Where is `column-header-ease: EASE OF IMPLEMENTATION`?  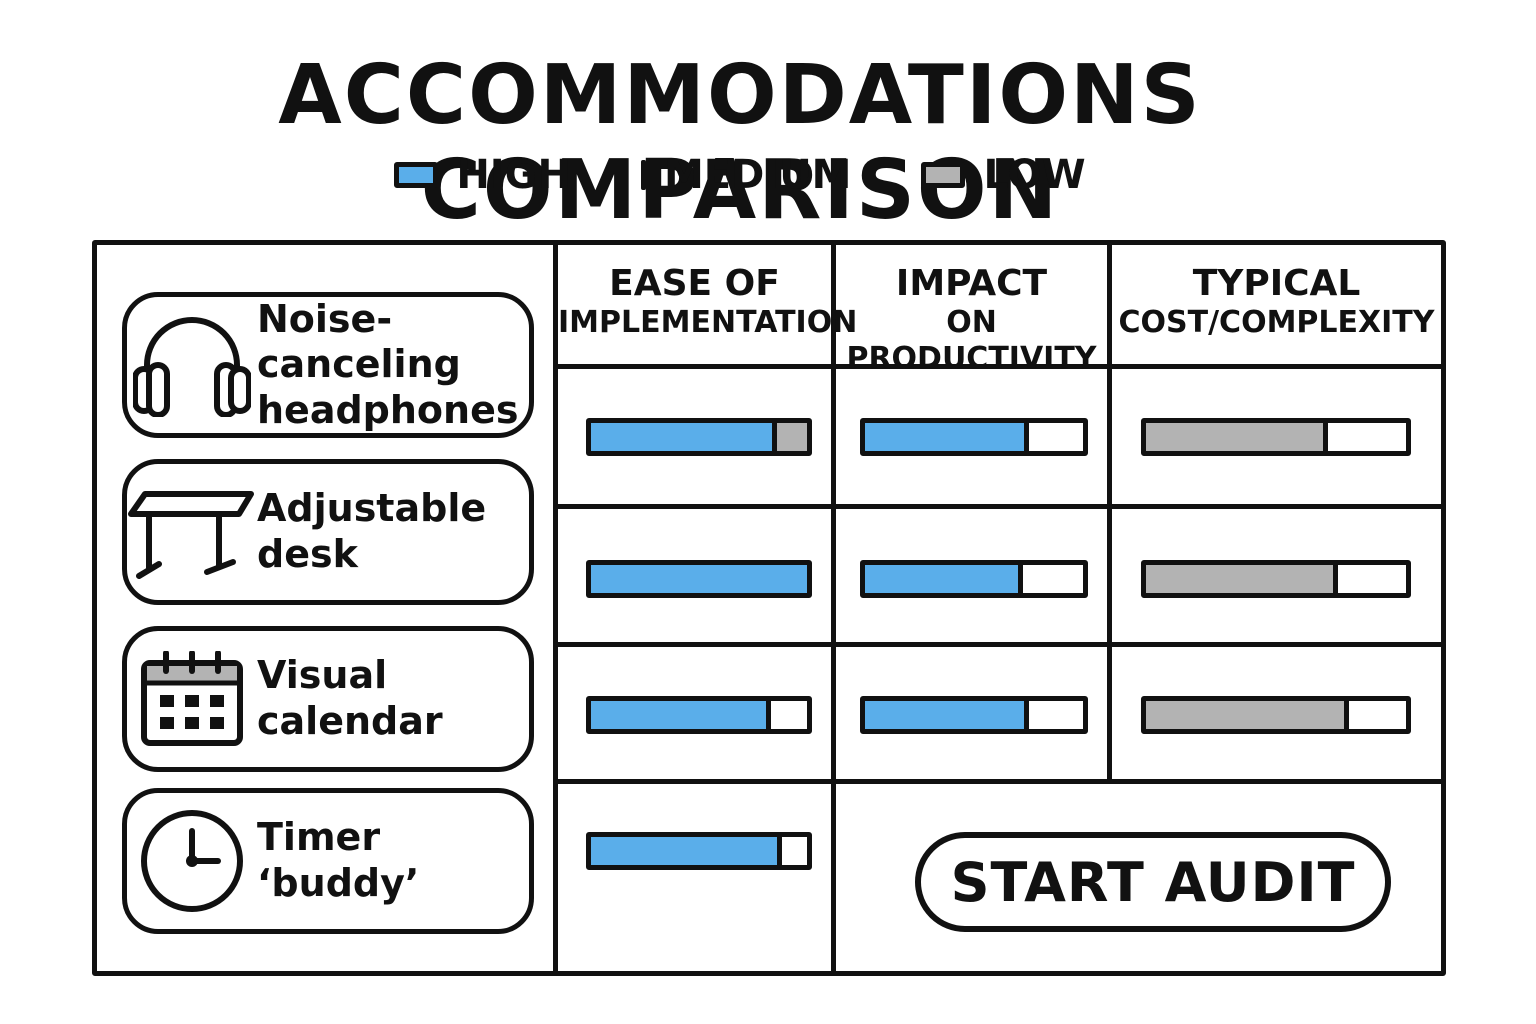
column-header-ease: EASE OF IMPLEMENTATION is located at coordinates (708, 301).